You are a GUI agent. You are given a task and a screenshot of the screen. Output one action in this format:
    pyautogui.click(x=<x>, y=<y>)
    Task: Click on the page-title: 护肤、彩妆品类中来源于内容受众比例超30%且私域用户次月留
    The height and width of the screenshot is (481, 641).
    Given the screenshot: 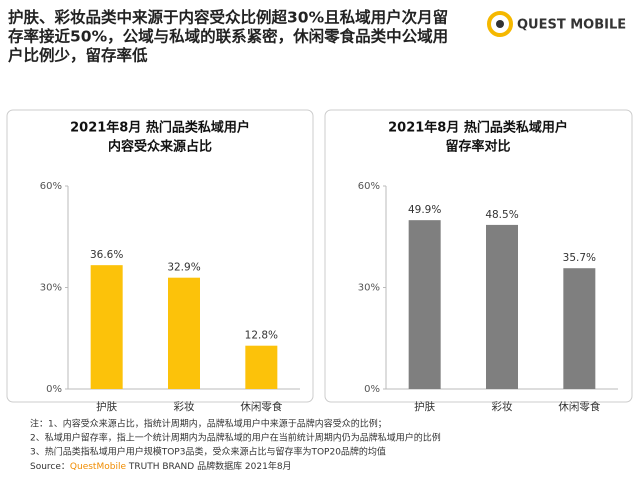 What is the action you would take?
    pyautogui.click(x=228, y=17)
    